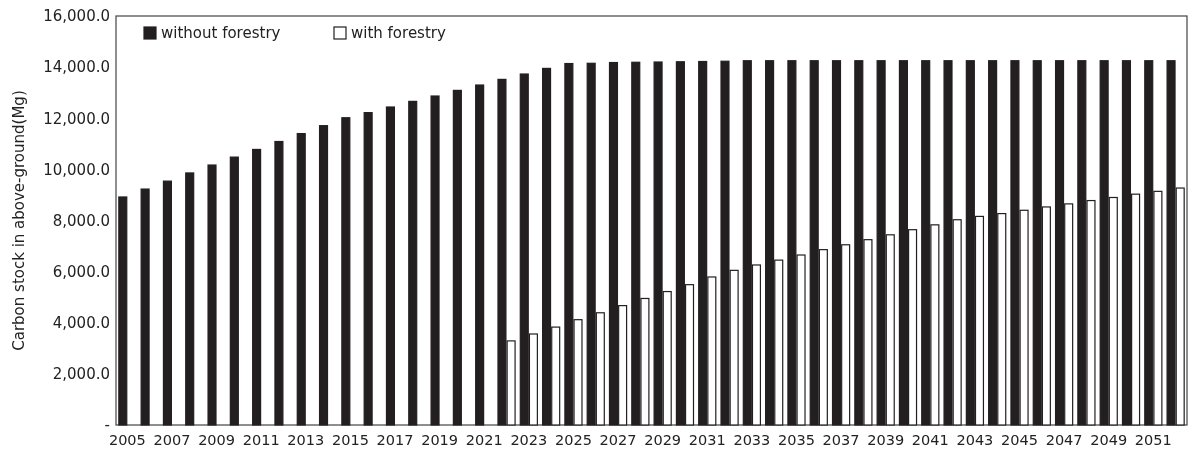 The image size is (1199, 465). I want to click on x-tick-label: 2049, so click(1109, 440).